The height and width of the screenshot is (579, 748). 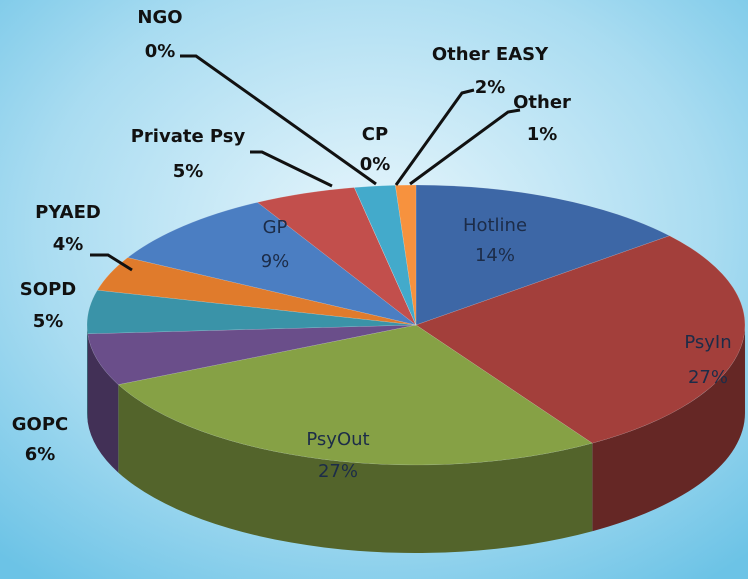 What do you see at coordinates (542, 102) in the screenshot?
I see `slice-label: Other` at bounding box center [542, 102].